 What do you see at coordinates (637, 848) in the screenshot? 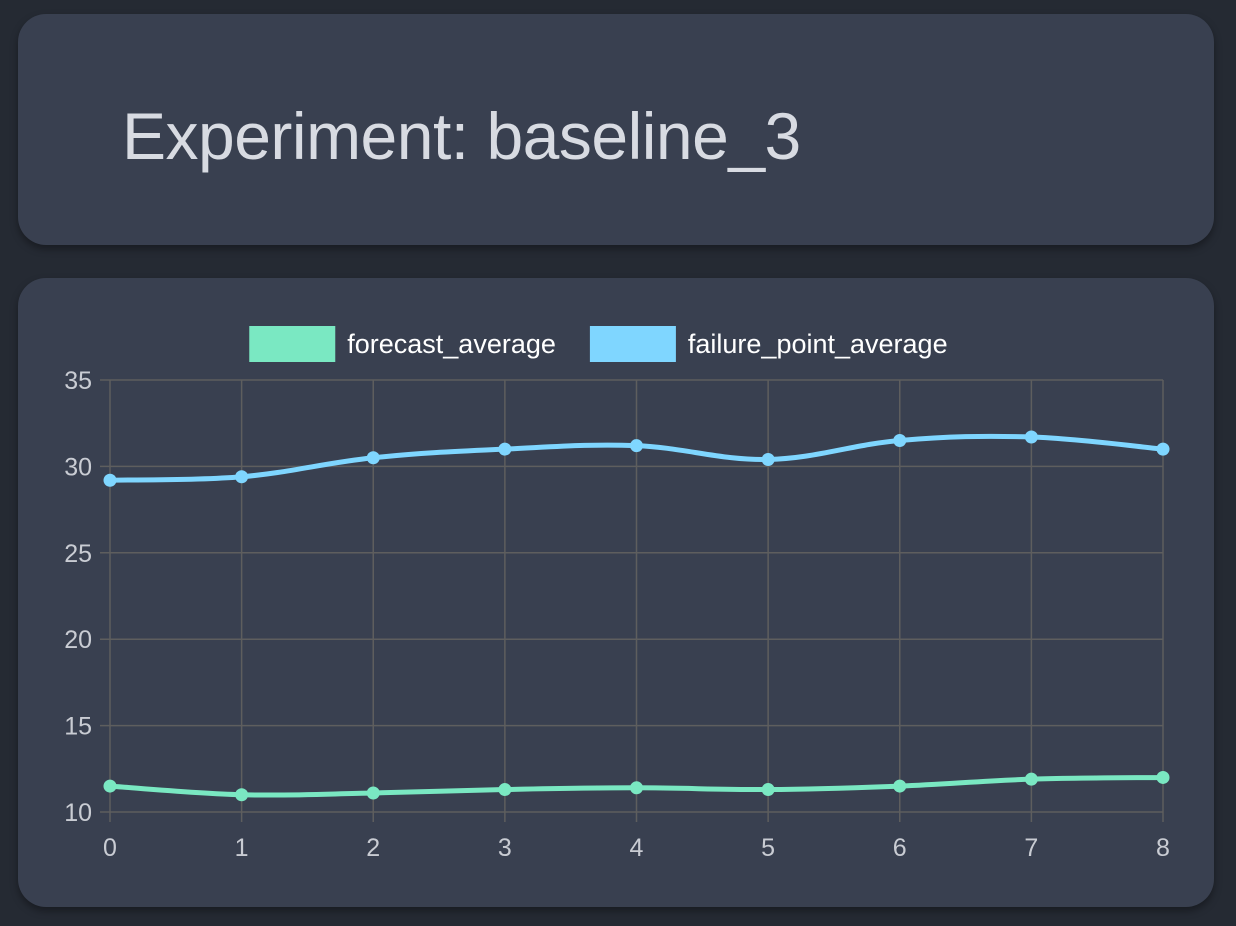
I see `x-tick-label: 4` at bounding box center [637, 848].